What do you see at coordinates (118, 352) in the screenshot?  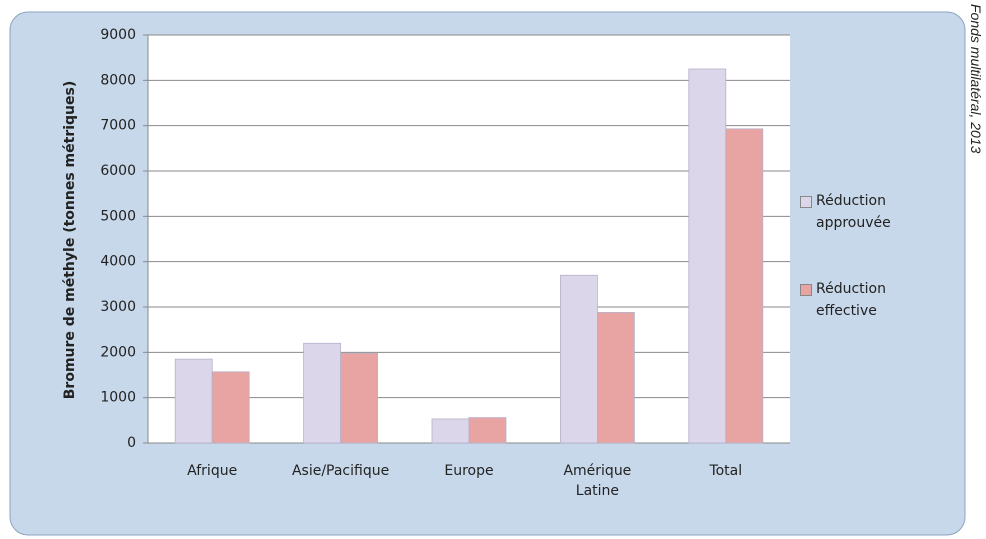 I see `y-tick-label: 2000` at bounding box center [118, 352].